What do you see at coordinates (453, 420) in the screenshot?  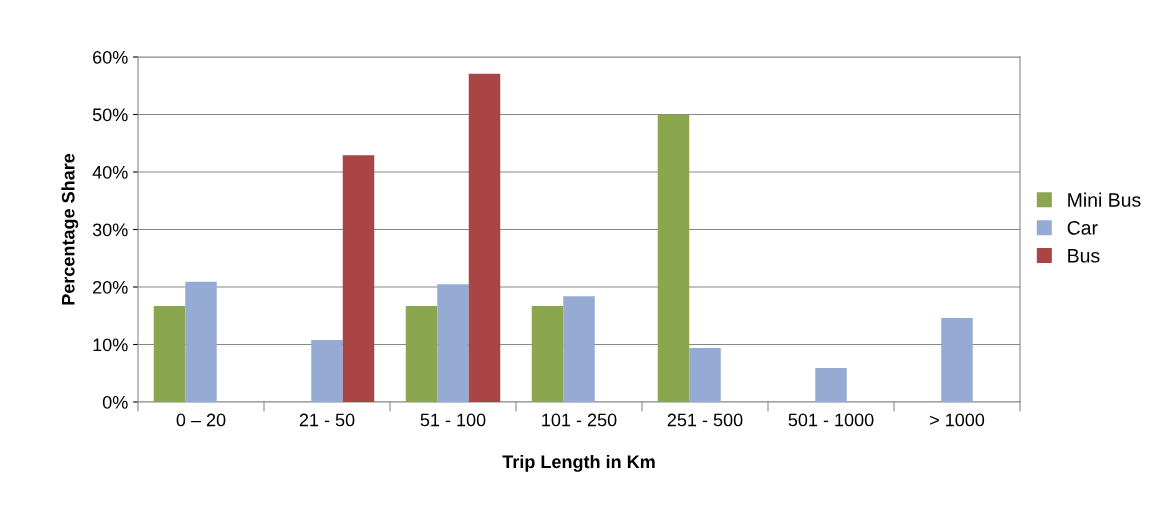 I see `x-tick-label: 51 - 100` at bounding box center [453, 420].